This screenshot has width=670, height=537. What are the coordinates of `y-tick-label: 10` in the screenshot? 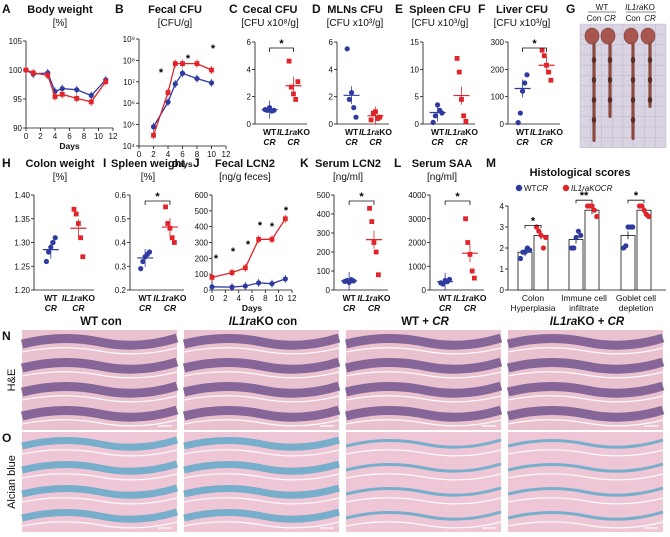 It's located at (414, 69).